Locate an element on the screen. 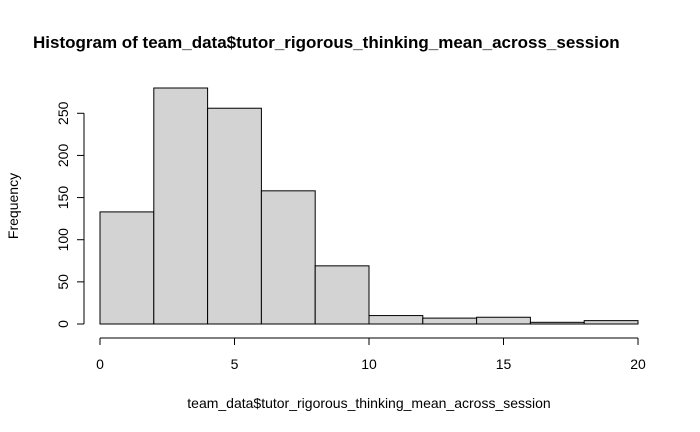  y-tick-label: 250 is located at coordinates (63, 113).